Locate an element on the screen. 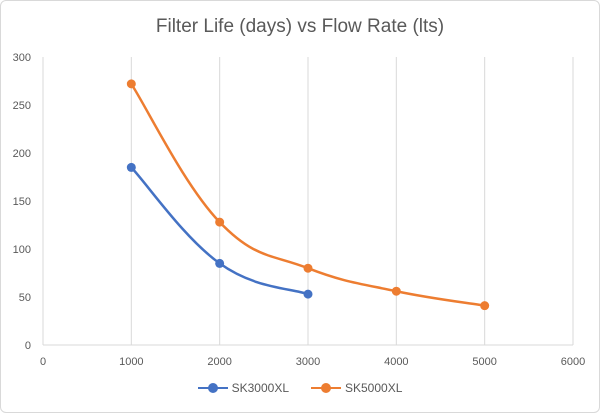 This screenshot has width=600, height=413. y-tick-label: 100 is located at coordinates (22, 250).